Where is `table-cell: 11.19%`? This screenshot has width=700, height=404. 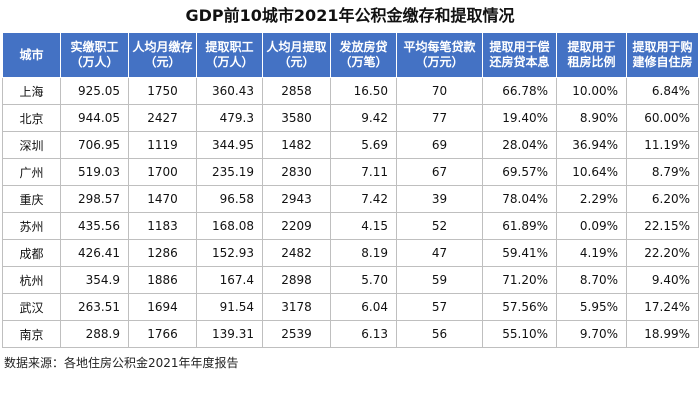 table-cell: 11.19% is located at coordinates (662, 145).